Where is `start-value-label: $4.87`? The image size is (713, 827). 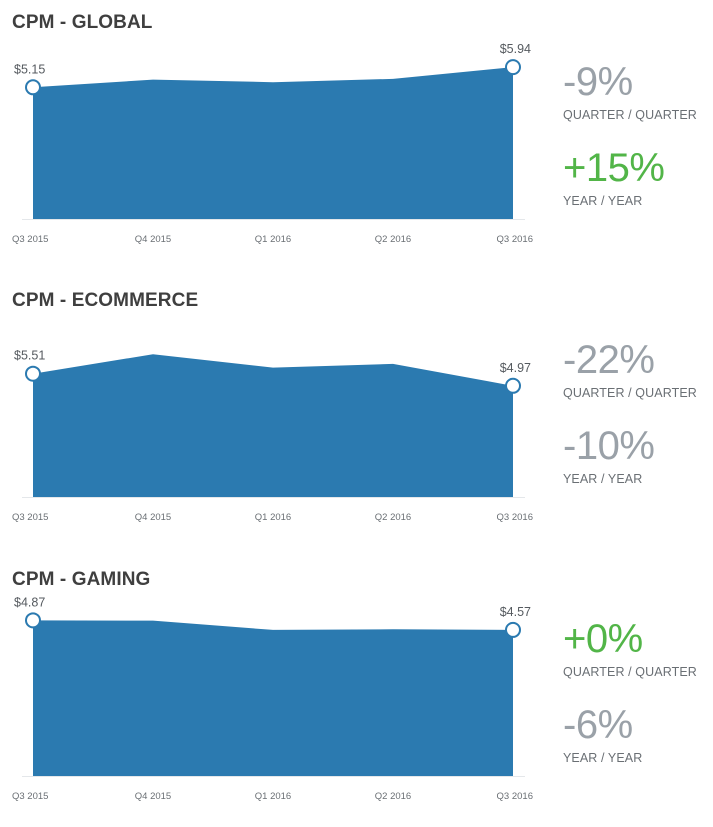
start-value-label: $4.87 is located at coordinates (29, 602).